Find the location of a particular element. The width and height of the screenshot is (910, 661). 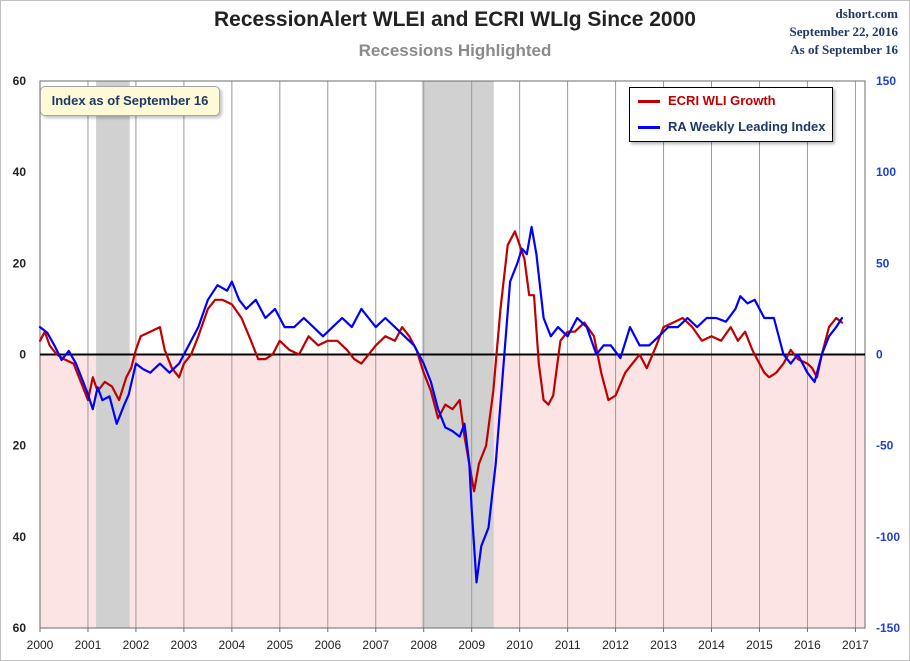

x-tick-label-2007: 2007 is located at coordinates (375, 645).